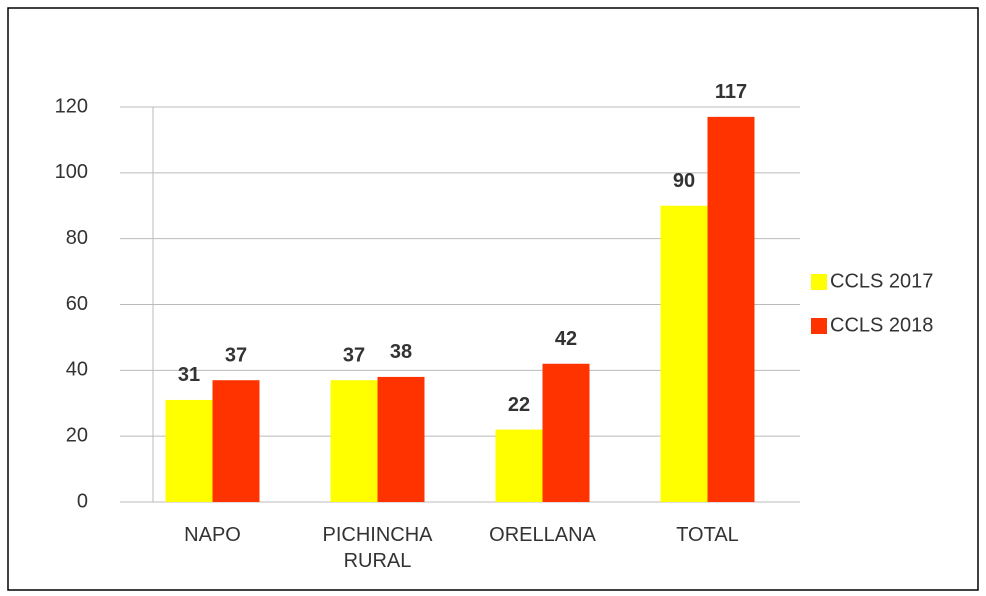 The image size is (986, 596). I want to click on value-label: 22, so click(519, 405).